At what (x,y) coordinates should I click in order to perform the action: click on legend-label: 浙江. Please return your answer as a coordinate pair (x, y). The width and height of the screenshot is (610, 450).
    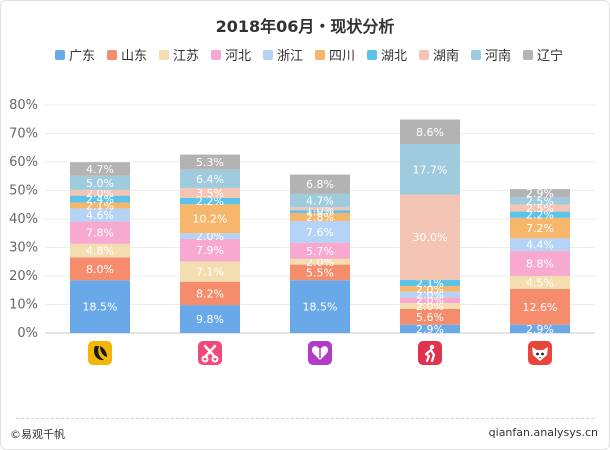
    Looking at the image, I should click on (290, 56).